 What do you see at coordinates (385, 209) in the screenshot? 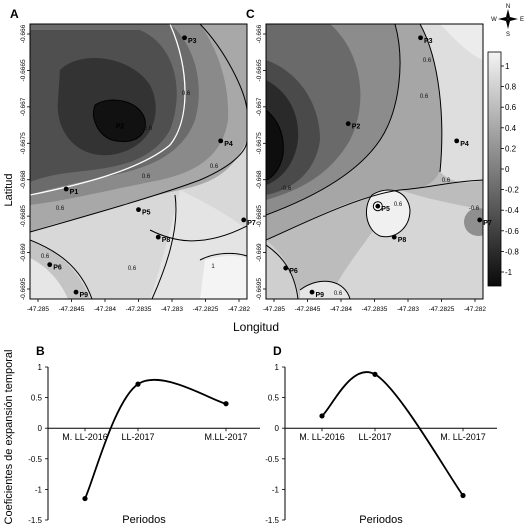
I see `station-label: P5` at bounding box center [385, 209].